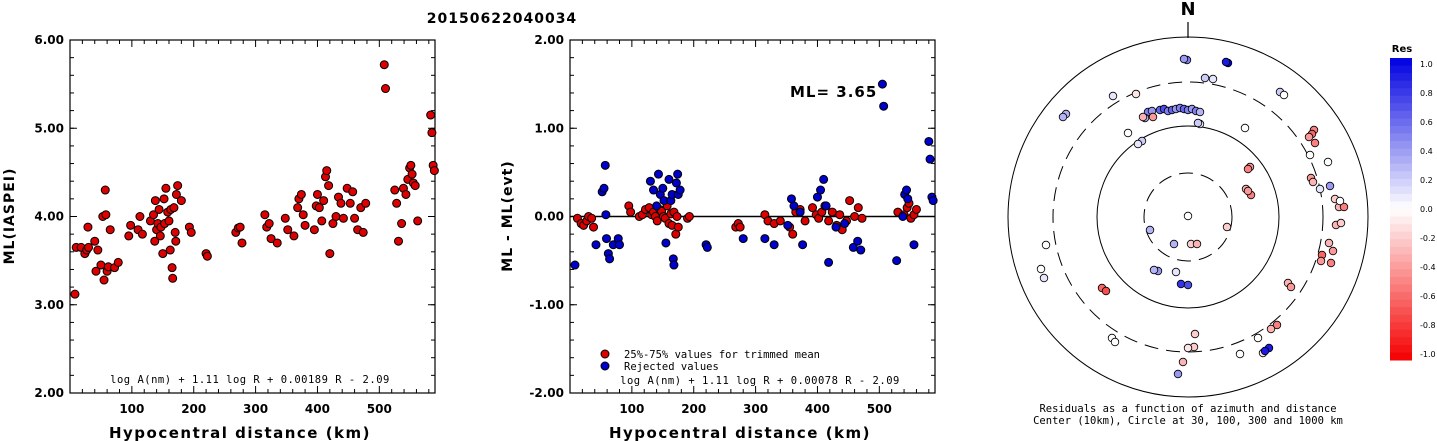  I want to click on colorbar-title: Res, so click(1402, 49).